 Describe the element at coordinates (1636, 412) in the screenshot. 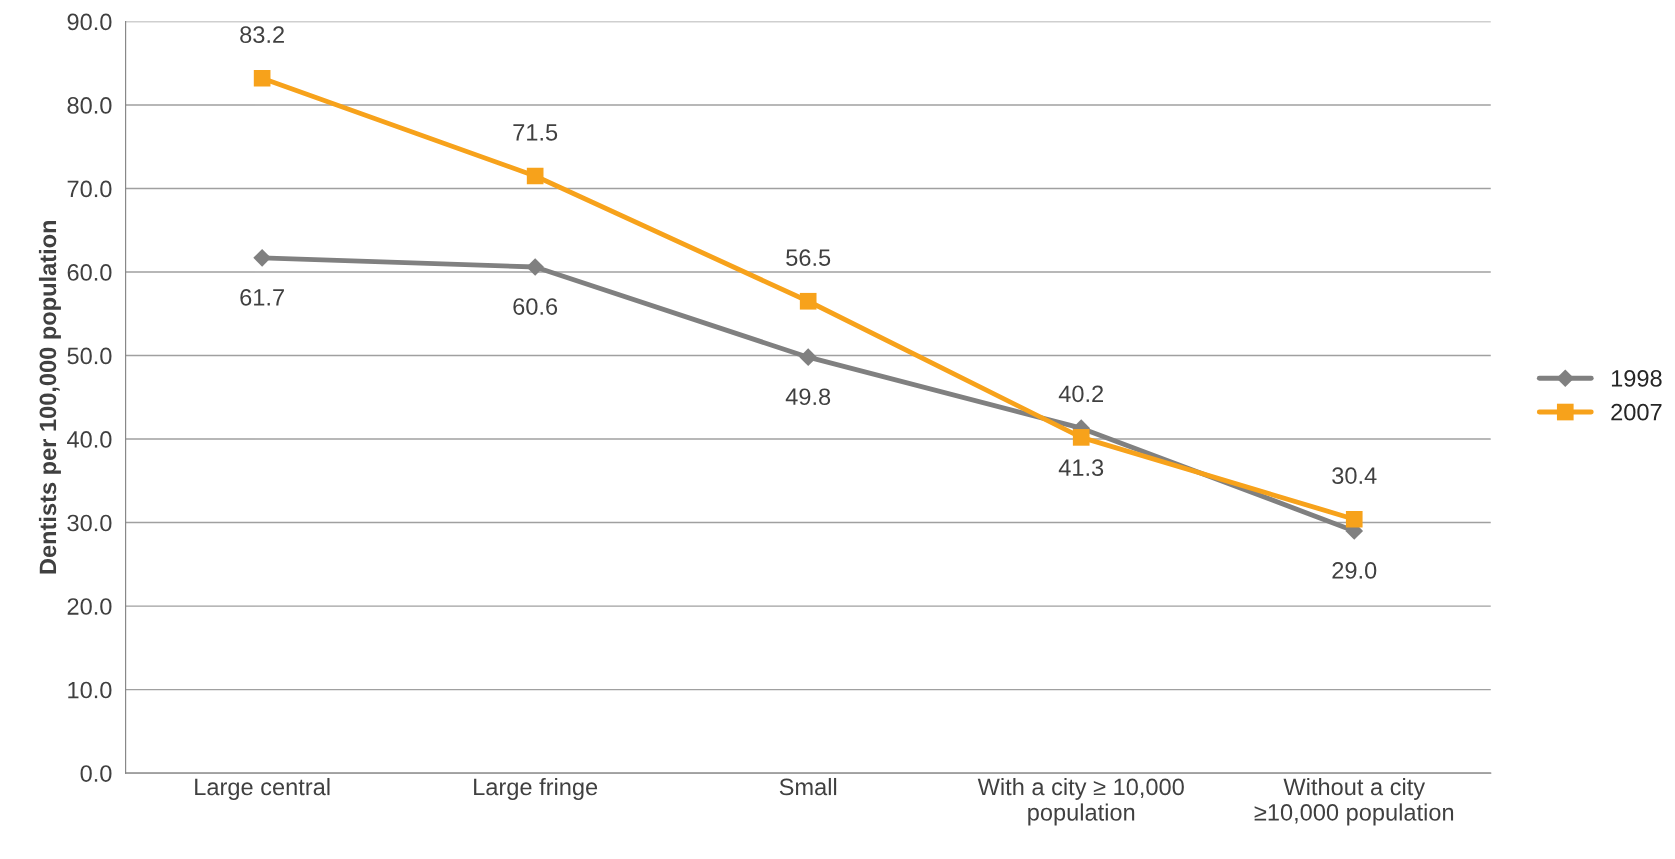

I see `legend-label: 2007` at that location.